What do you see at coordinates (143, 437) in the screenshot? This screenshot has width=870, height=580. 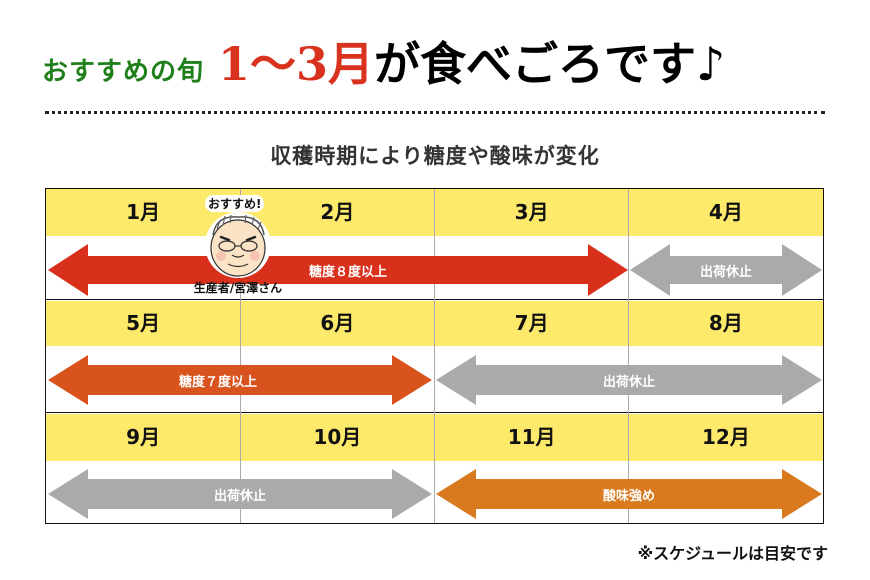 I see `month-cell: 9月` at bounding box center [143, 437].